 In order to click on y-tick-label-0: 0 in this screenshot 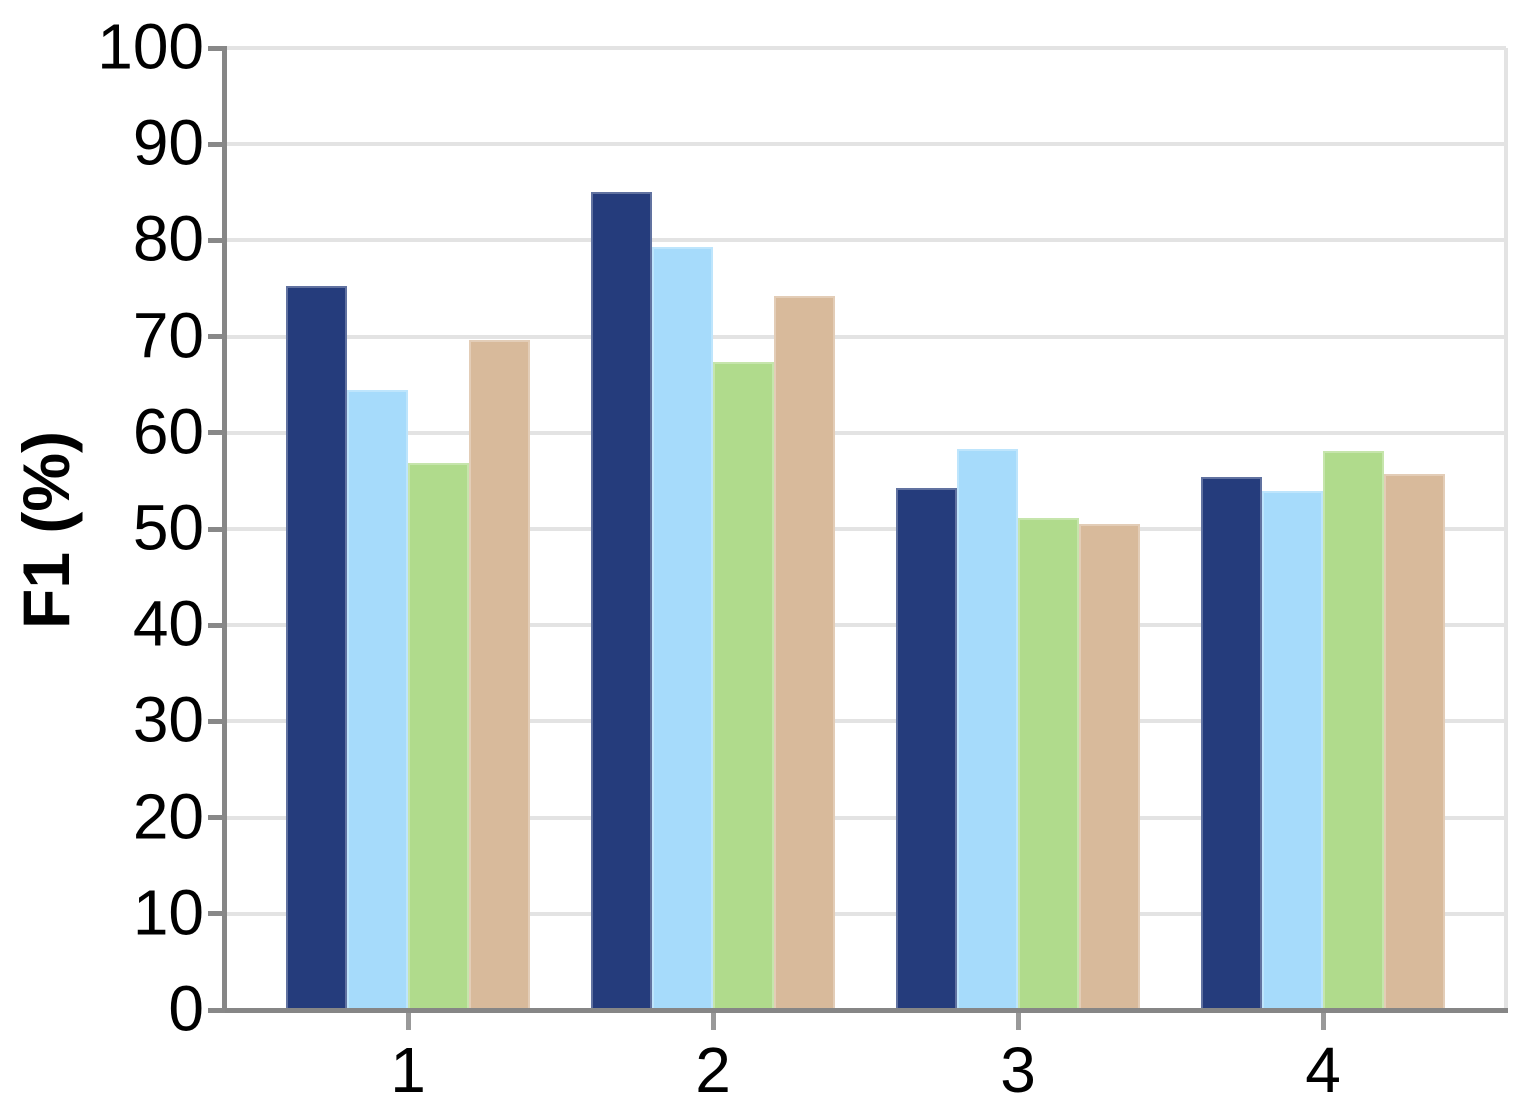, I will do `click(186, 1008)`.